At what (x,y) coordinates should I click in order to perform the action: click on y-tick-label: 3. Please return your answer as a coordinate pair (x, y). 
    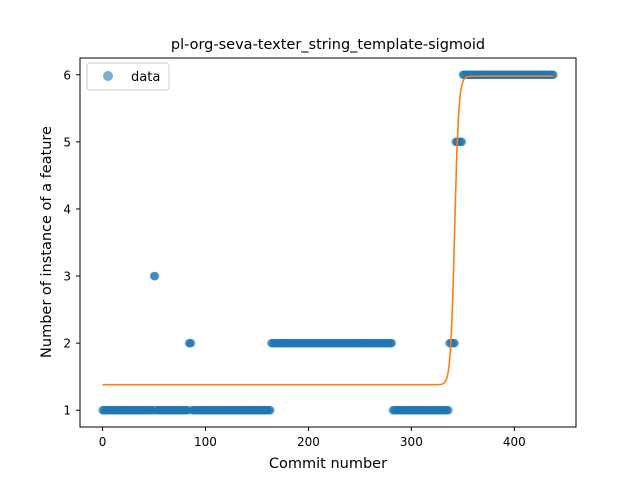
    Looking at the image, I should click on (67, 277).